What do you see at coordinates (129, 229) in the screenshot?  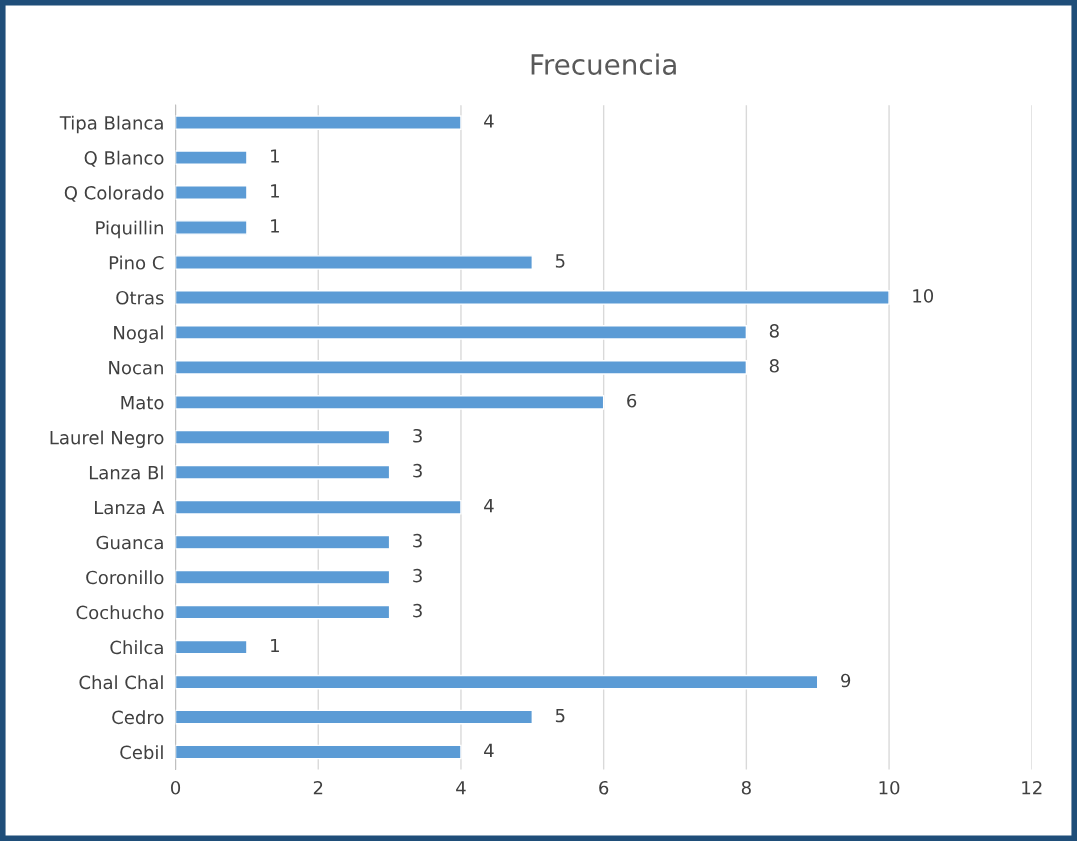 I see `y-tick-label: Piquillin` at bounding box center [129, 229].